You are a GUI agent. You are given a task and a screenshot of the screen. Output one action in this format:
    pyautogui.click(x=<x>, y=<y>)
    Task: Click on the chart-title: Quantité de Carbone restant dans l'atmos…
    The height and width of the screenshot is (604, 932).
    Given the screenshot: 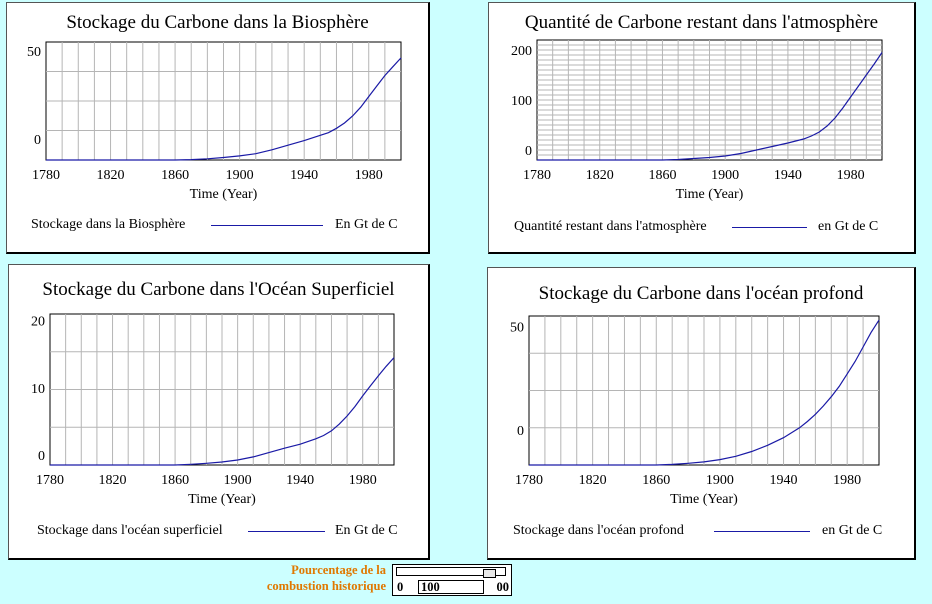 What is the action you would take?
    pyautogui.click(x=701, y=22)
    